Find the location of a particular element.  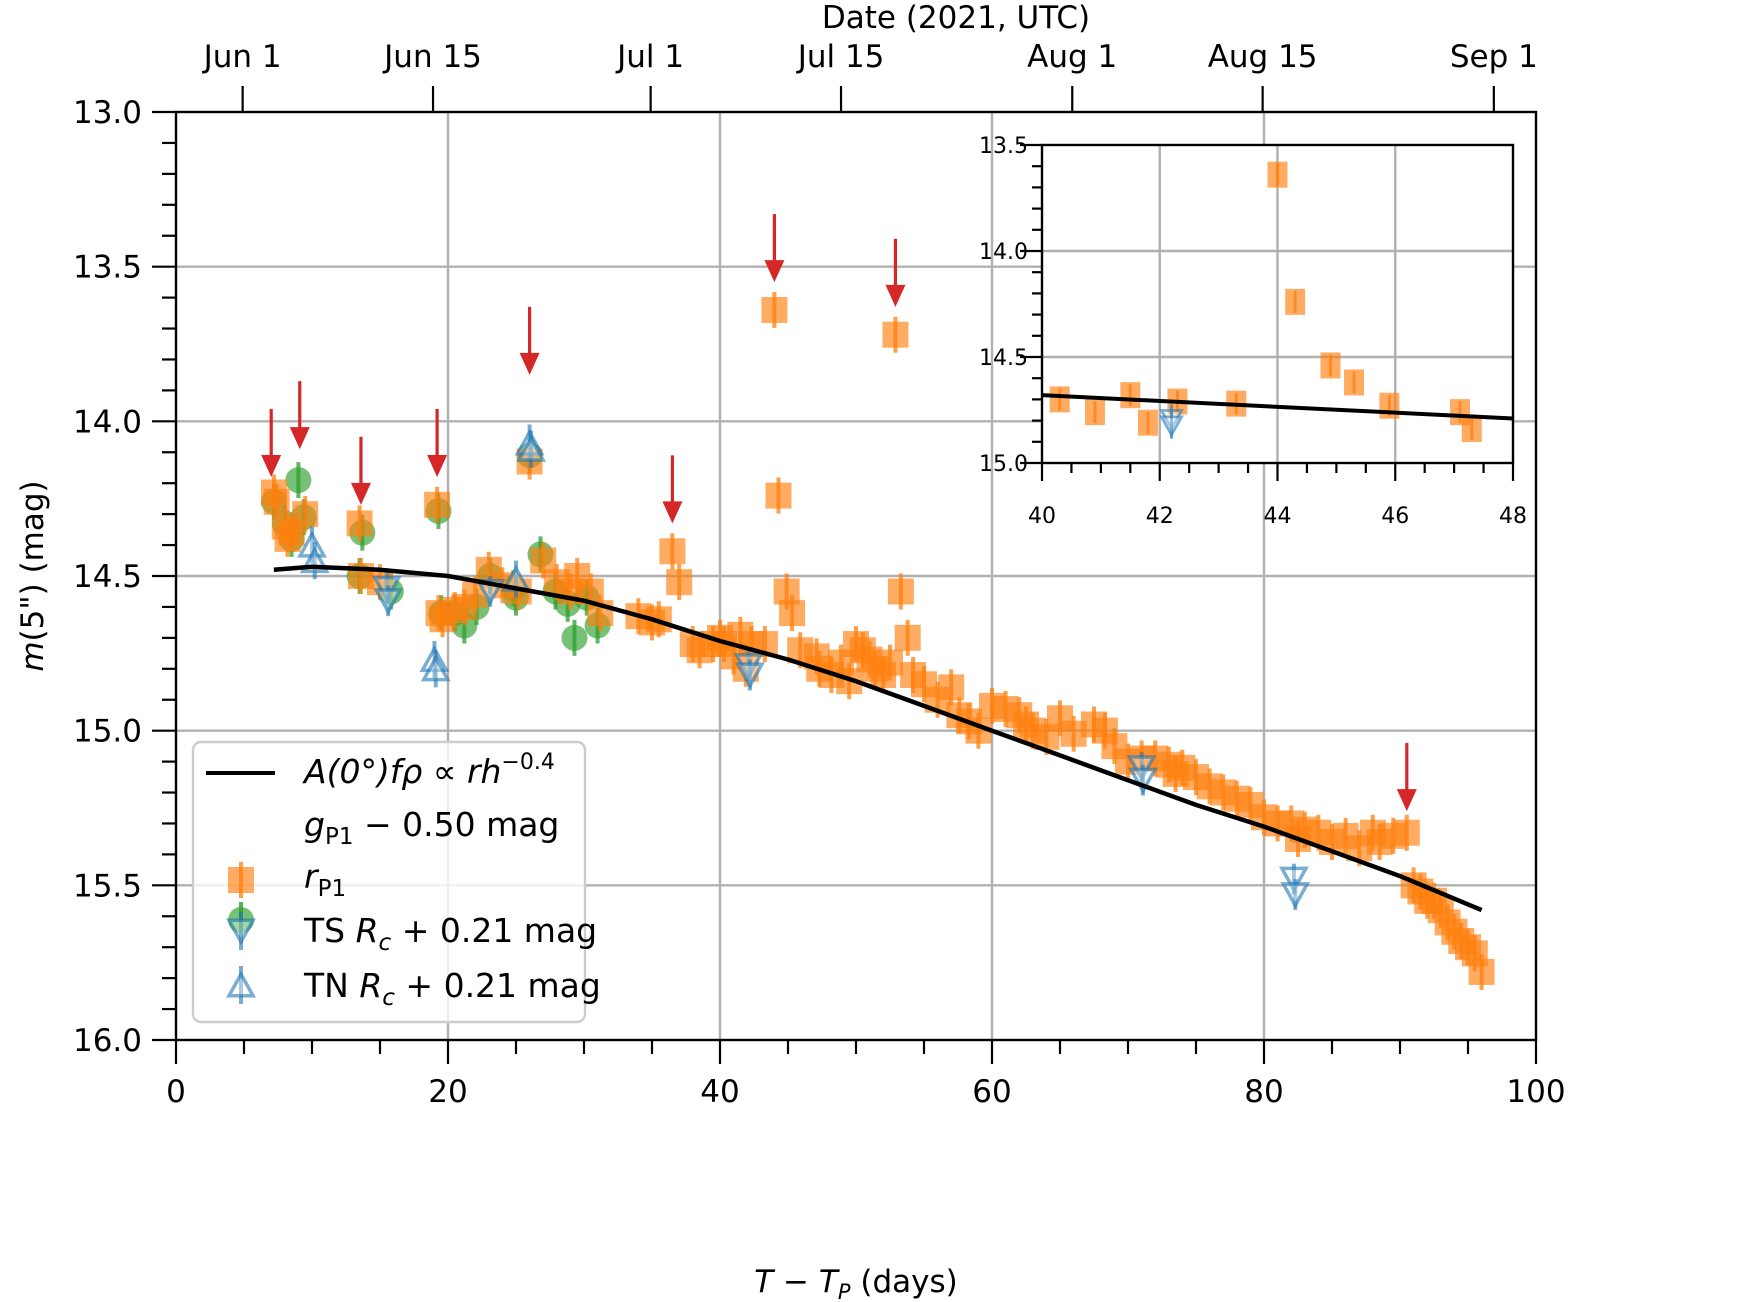

x-axis-title-minus: − is located at coordinates (796, 1282).